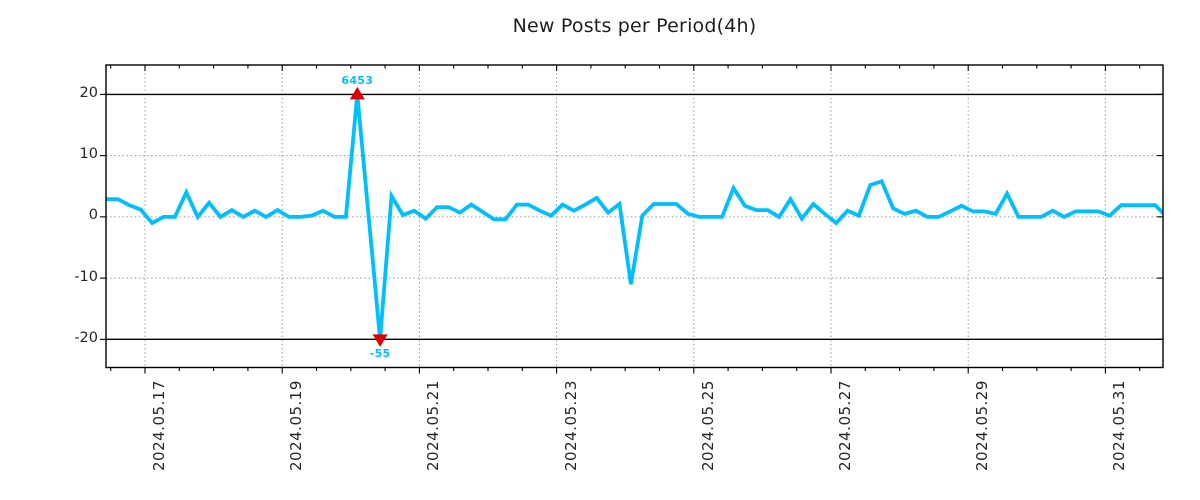 This screenshot has height=500, width=1200. I want to click on y-tick-label: 0, so click(93, 215).